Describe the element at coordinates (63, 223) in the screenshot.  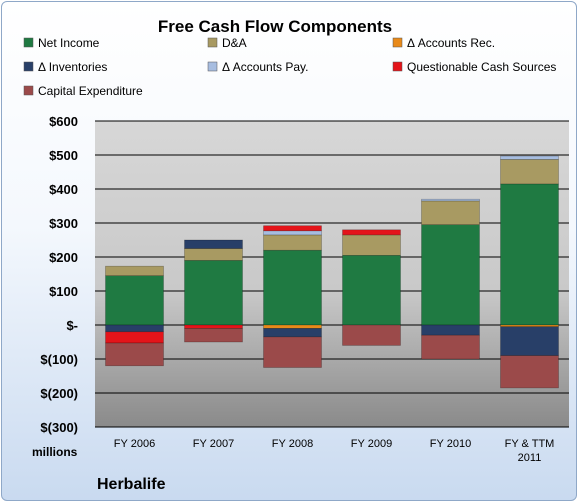
I see `y-tick-label: $300` at that location.